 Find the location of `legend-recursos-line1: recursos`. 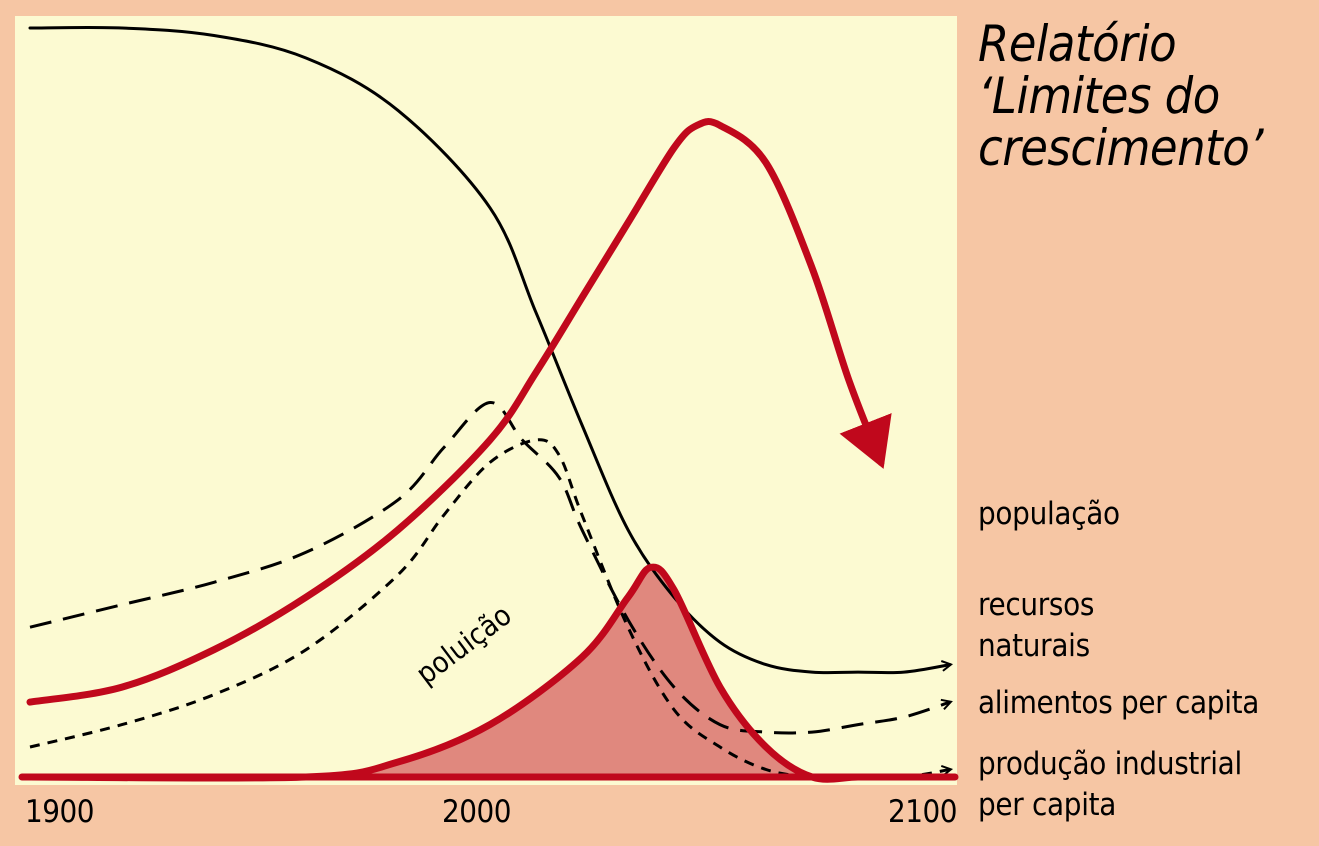

legend-recursos-line1: recursos is located at coordinates (1036, 605).